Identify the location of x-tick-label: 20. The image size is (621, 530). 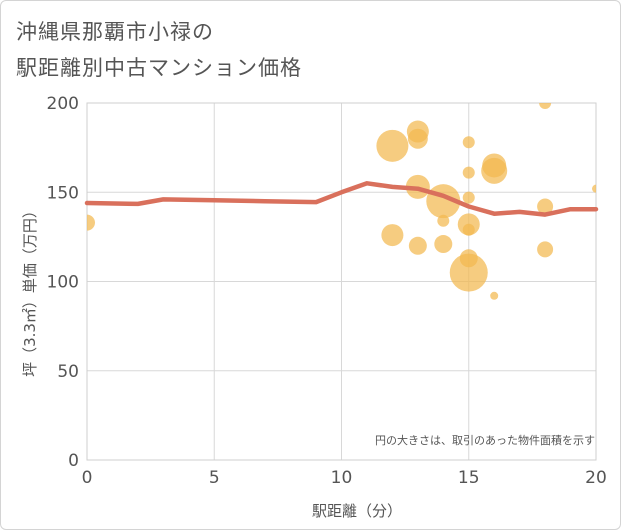
(596, 478).